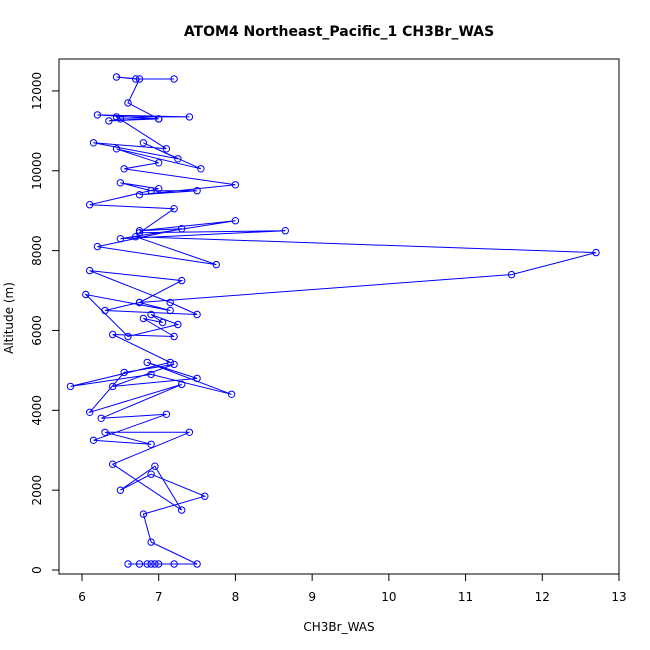 This screenshot has height=650, width=650. What do you see at coordinates (542, 597) in the screenshot?
I see `x-tick-label: 12` at bounding box center [542, 597].